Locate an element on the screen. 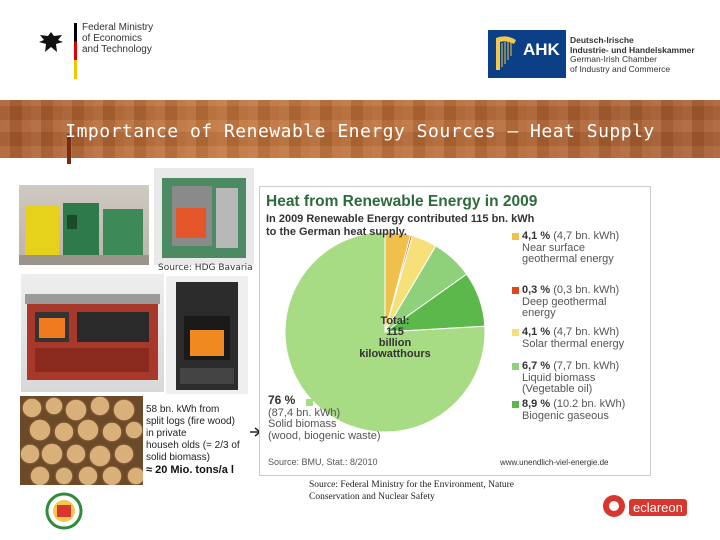  legend-label: Solar thermal energy is located at coordinates (573, 343).